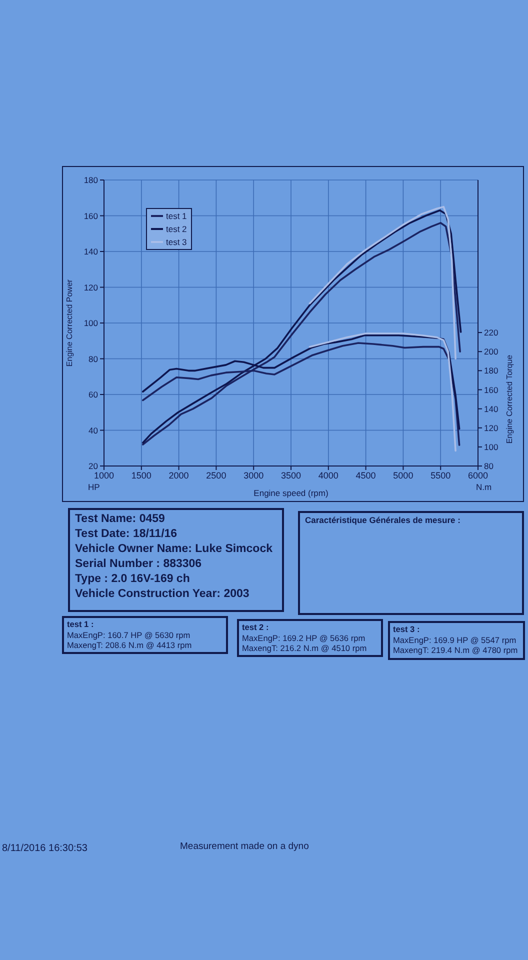  Describe the element at coordinates (411, 563) in the screenshot. I see `notes-panel: Caractéristique Générales de mesure :` at that location.